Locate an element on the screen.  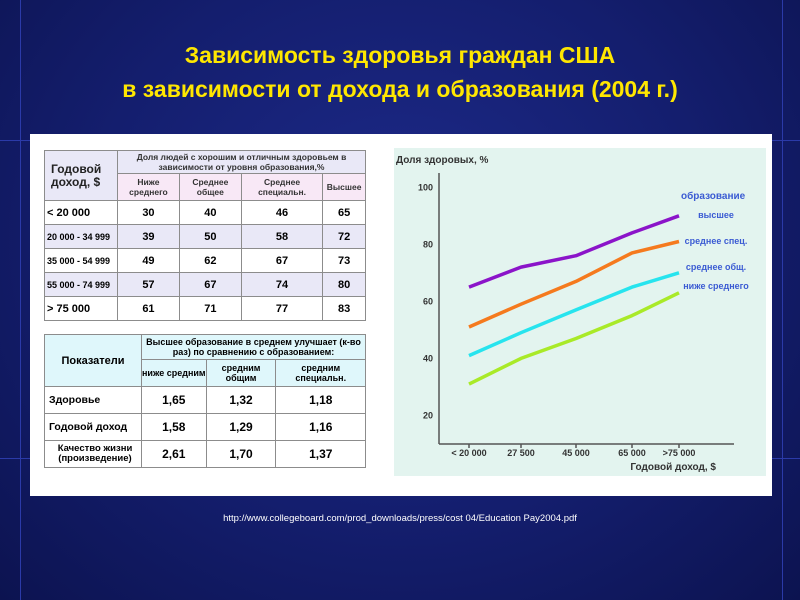
y-tick-label: 100 is located at coordinates (425, 187).